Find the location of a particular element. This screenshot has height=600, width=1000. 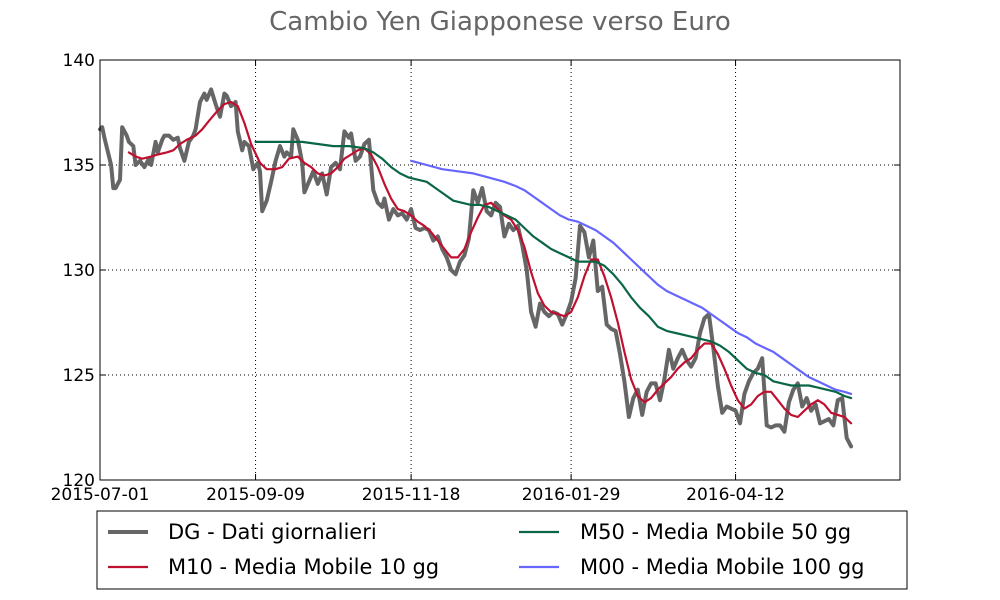

x-tick-label: 2016-04-12 is located at coordinates (735, 495).